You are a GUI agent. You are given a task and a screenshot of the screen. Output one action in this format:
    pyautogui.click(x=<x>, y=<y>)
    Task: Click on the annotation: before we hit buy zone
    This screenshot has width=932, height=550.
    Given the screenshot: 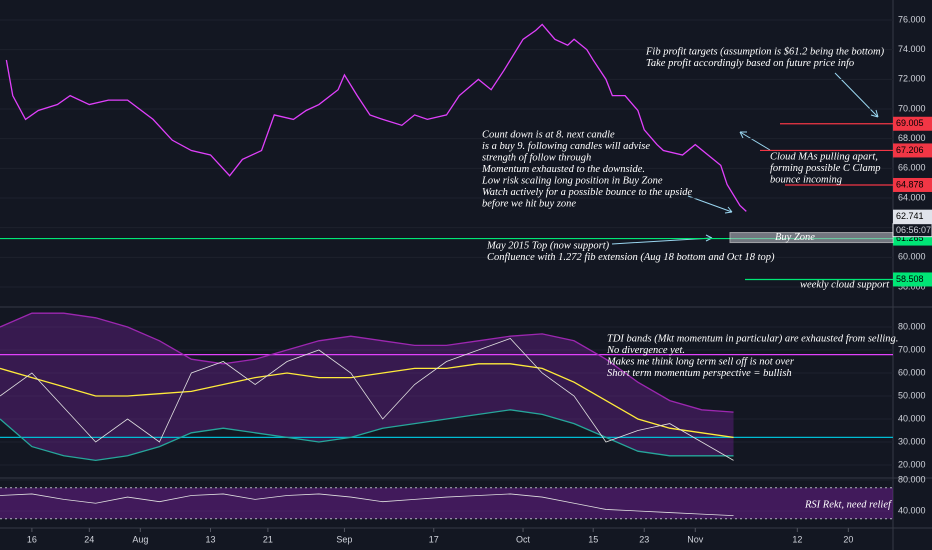 What is the action you would take?
    pyautogui.click(x=529, y=203)
    